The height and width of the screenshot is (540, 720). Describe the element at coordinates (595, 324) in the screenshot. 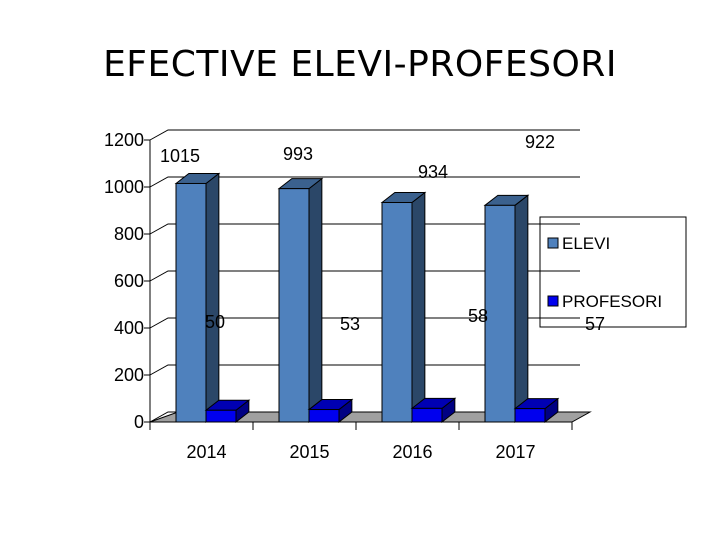

I see `data-label-profesori-2017: 57` at that location.